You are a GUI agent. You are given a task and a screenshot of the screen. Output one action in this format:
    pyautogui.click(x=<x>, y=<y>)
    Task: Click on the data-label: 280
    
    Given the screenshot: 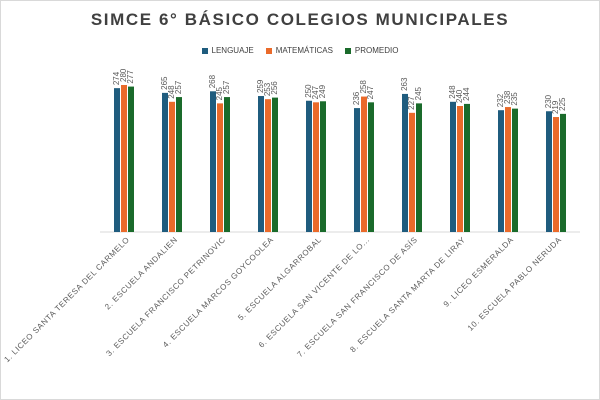 What is the action you would take?
    pyautogui.click(x=123, y=75)
    